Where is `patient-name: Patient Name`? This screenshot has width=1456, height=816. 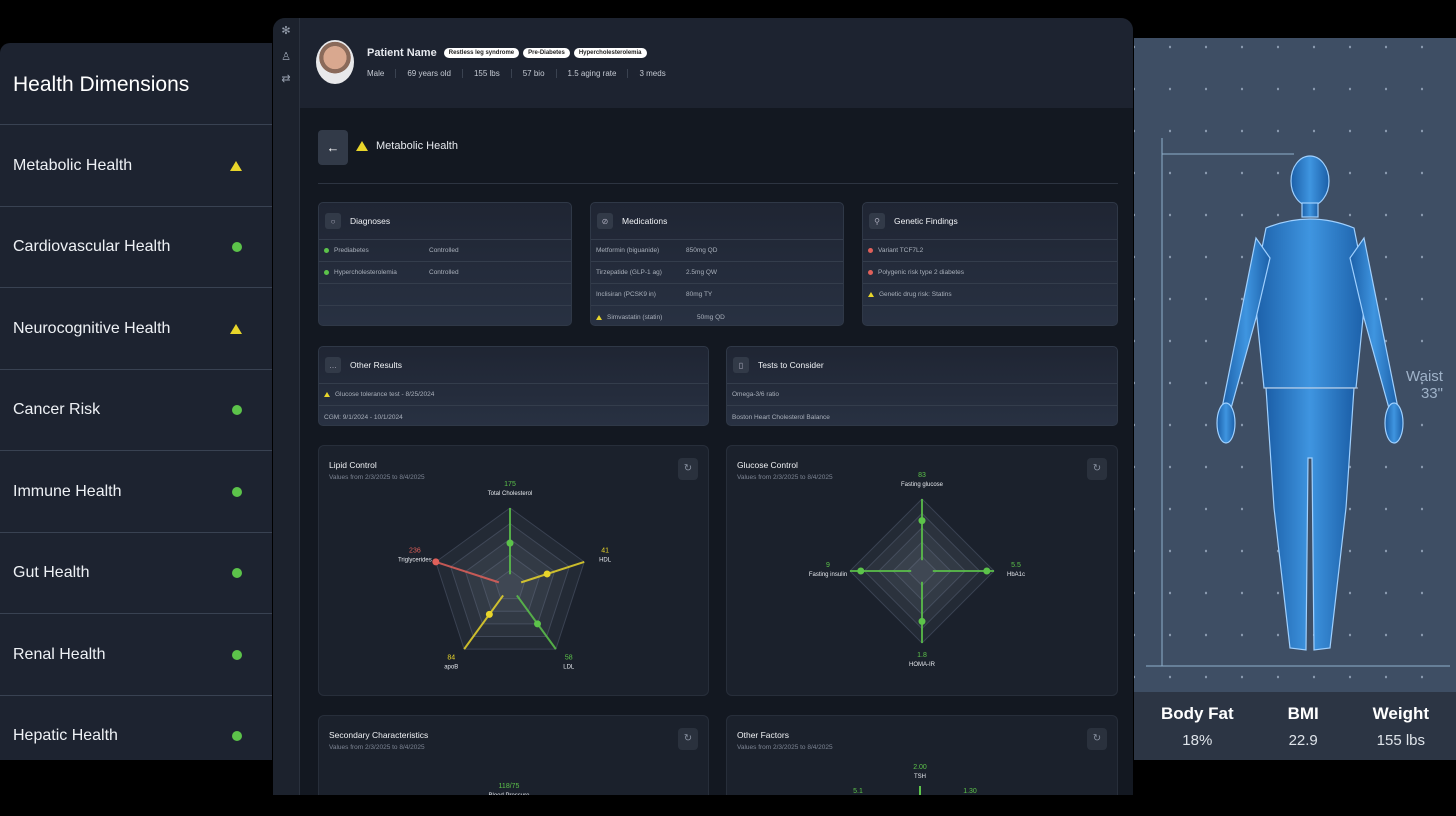 patient-name: Patient Name is located at coordinates (402, 53).